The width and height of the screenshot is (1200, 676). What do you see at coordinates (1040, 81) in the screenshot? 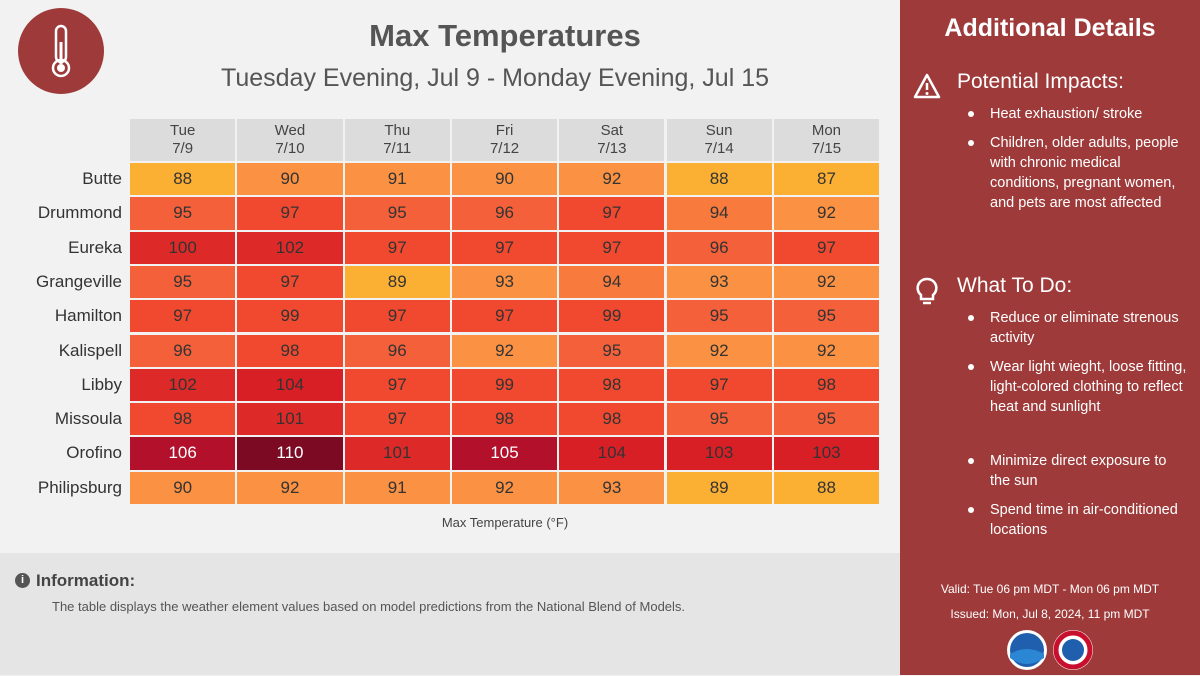
I see `section-heading: Potential Impacts:` at bounding box center [1040, 81].